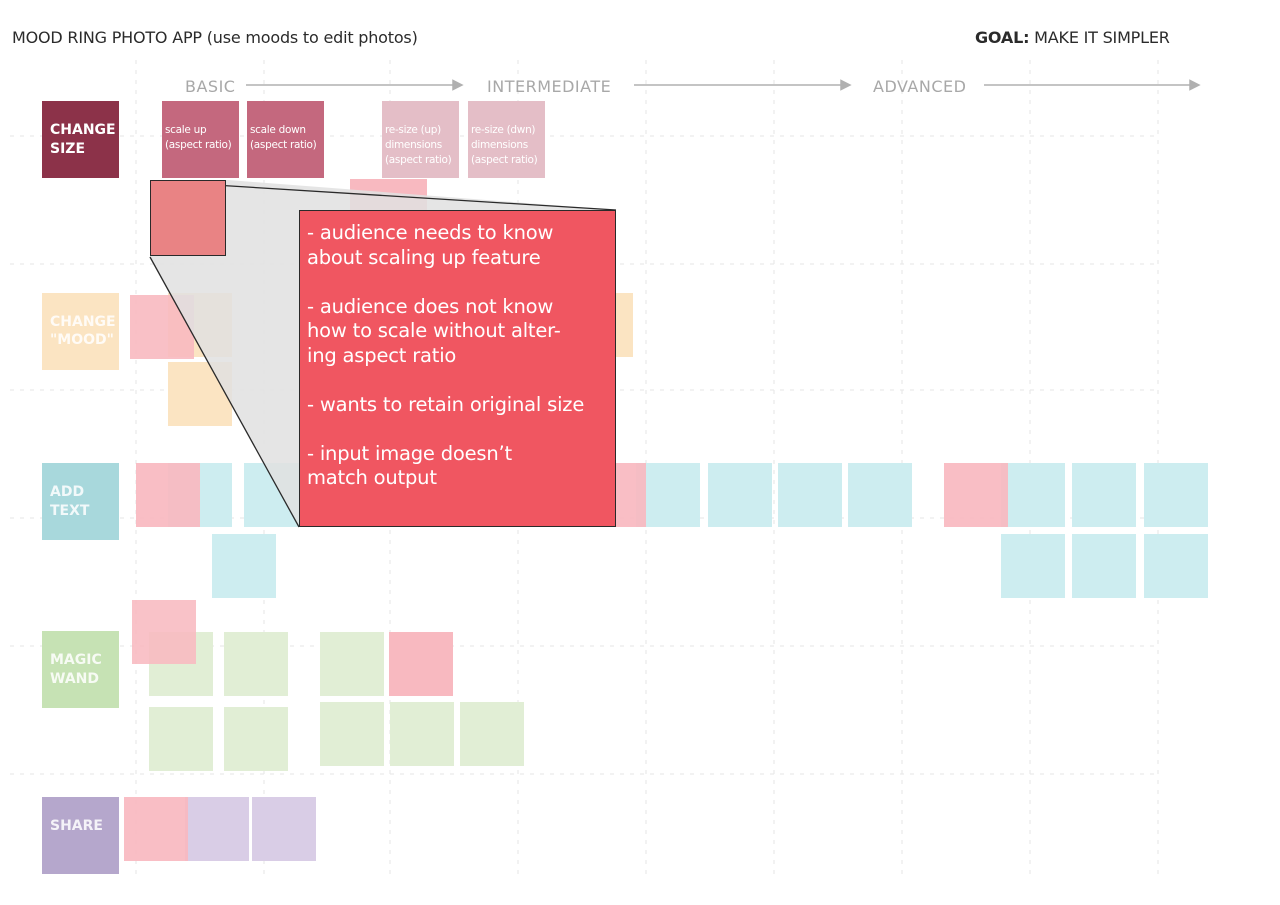 The height and width of the screenshot is (905, 1280). I want to click on row-label-line: TEXT, so click(70, 511).